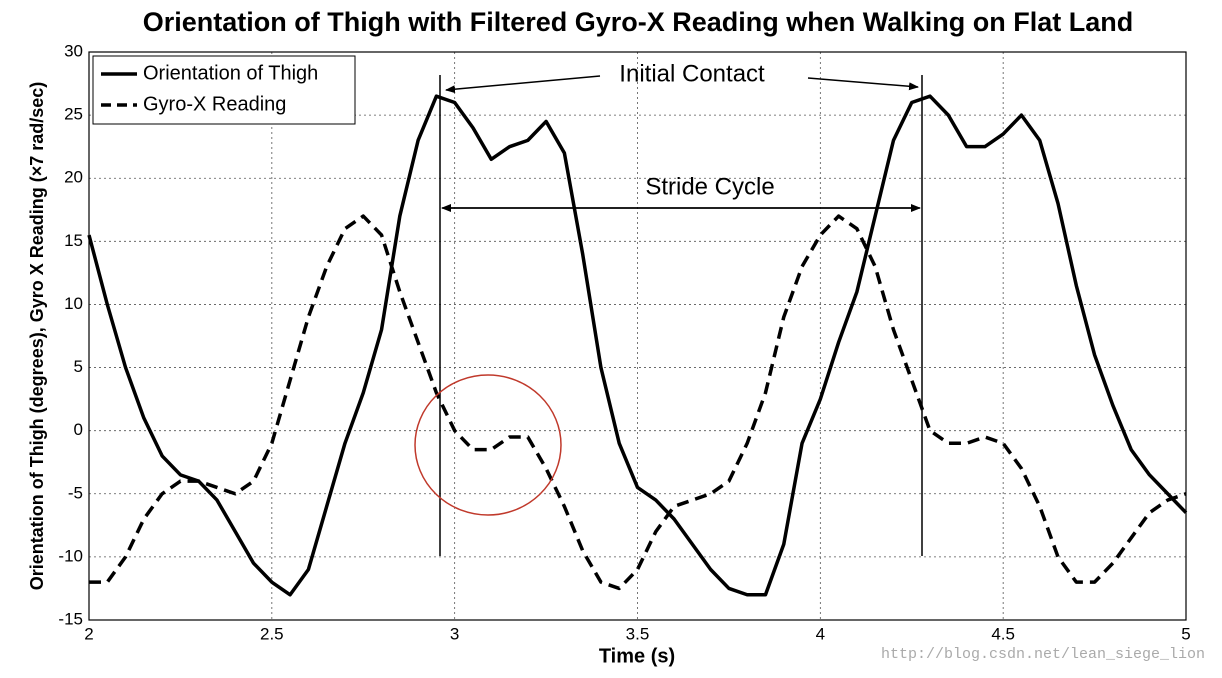  Describe the element at coordinates (709, 186) in the screenshot. I see `annotation: Stride Cycle` at that location.